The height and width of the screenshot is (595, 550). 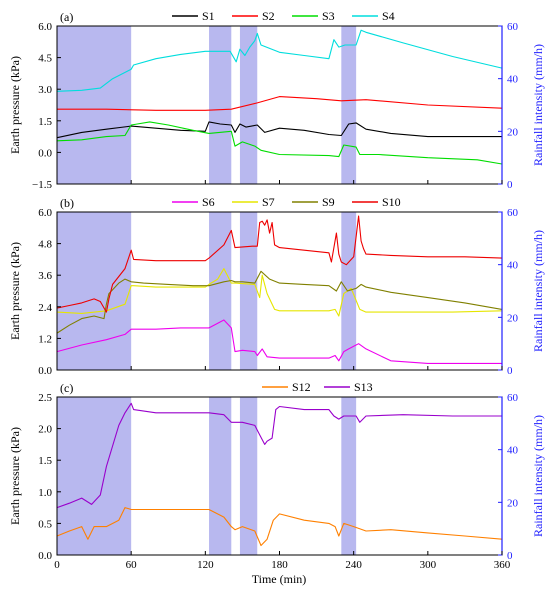 I want to click on series-line-s3, so click(x=279, y=143).